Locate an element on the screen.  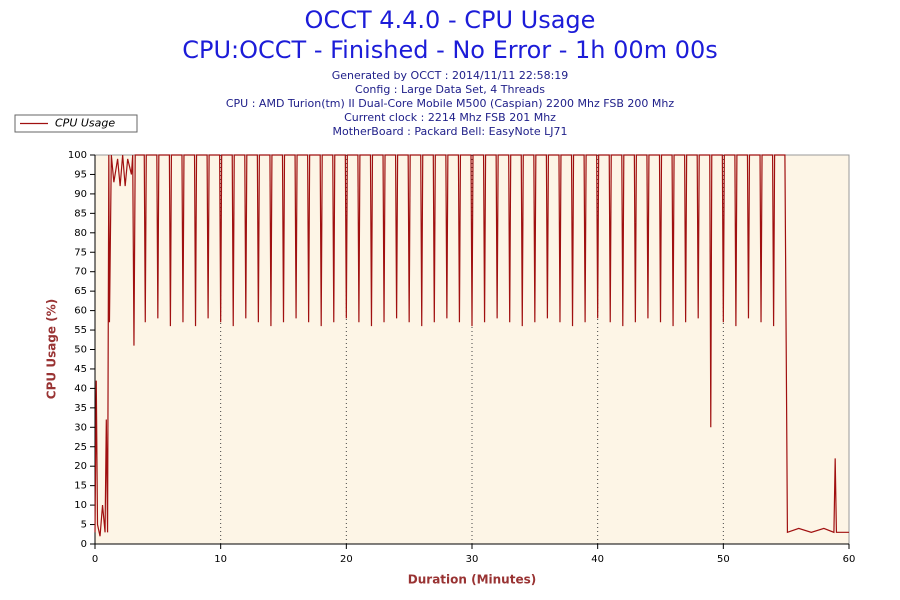
y-tick-label: 60 is located at coordinates (80, 311).